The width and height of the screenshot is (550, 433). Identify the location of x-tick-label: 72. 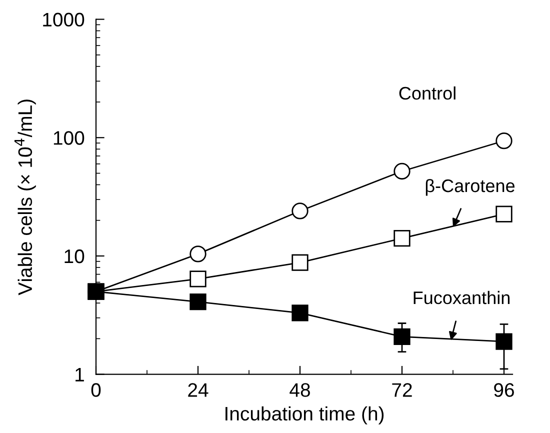
(402, 390).